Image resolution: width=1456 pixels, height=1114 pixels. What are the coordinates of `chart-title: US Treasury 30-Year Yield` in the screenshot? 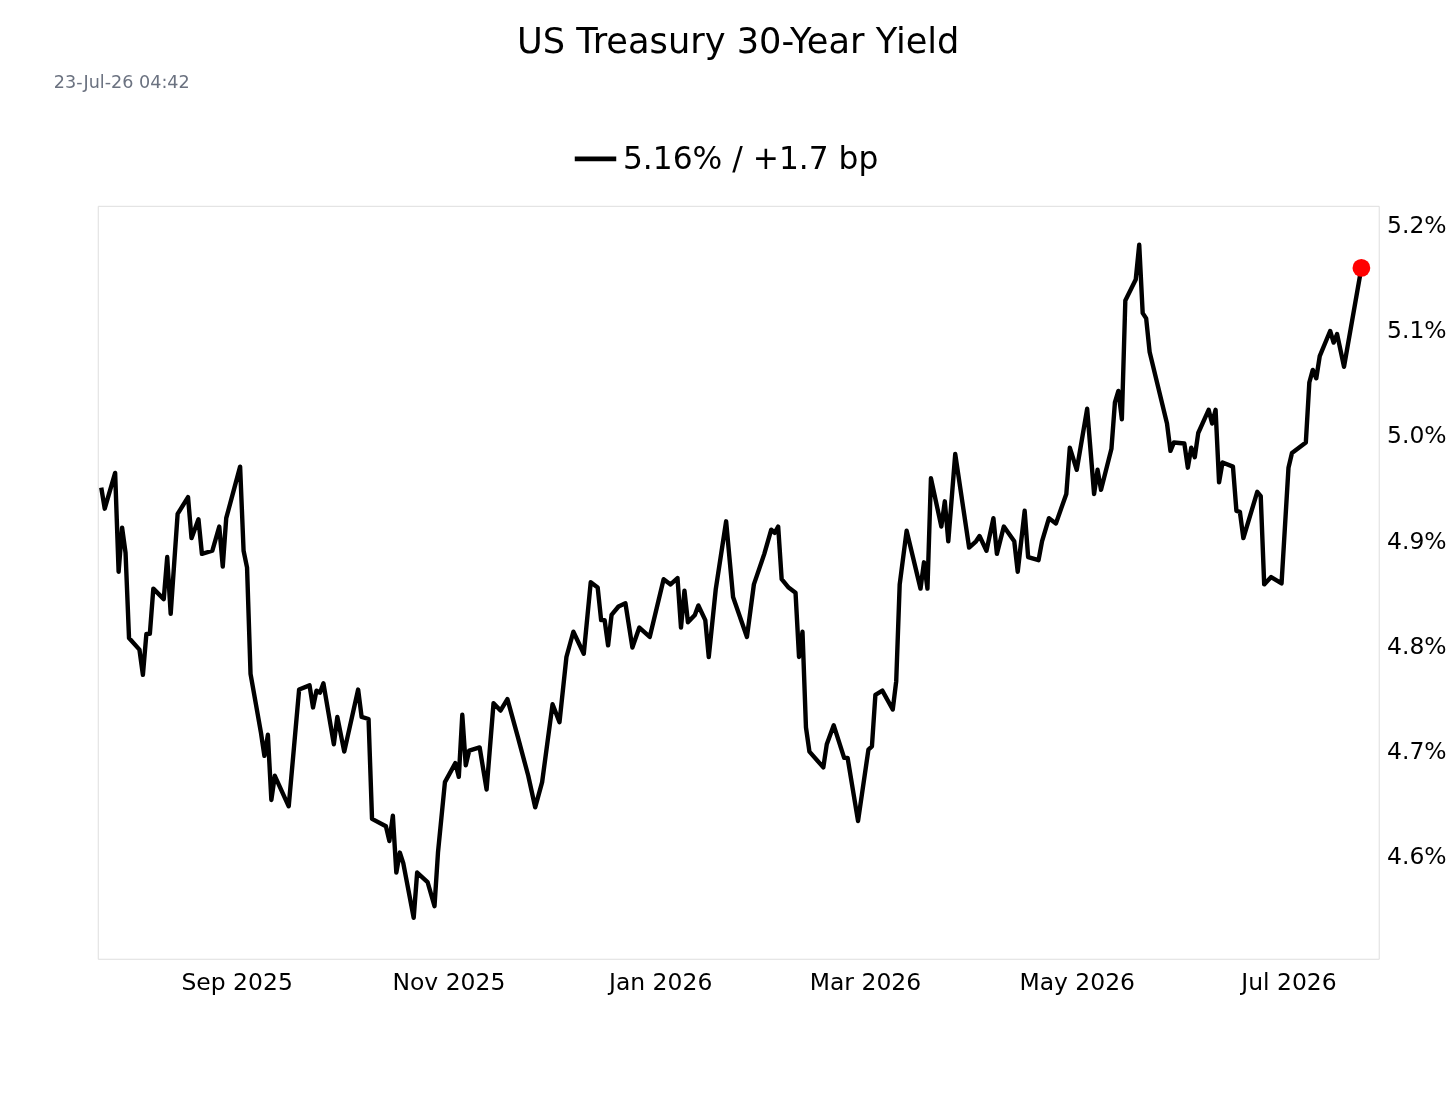 It's located at (738, 41).